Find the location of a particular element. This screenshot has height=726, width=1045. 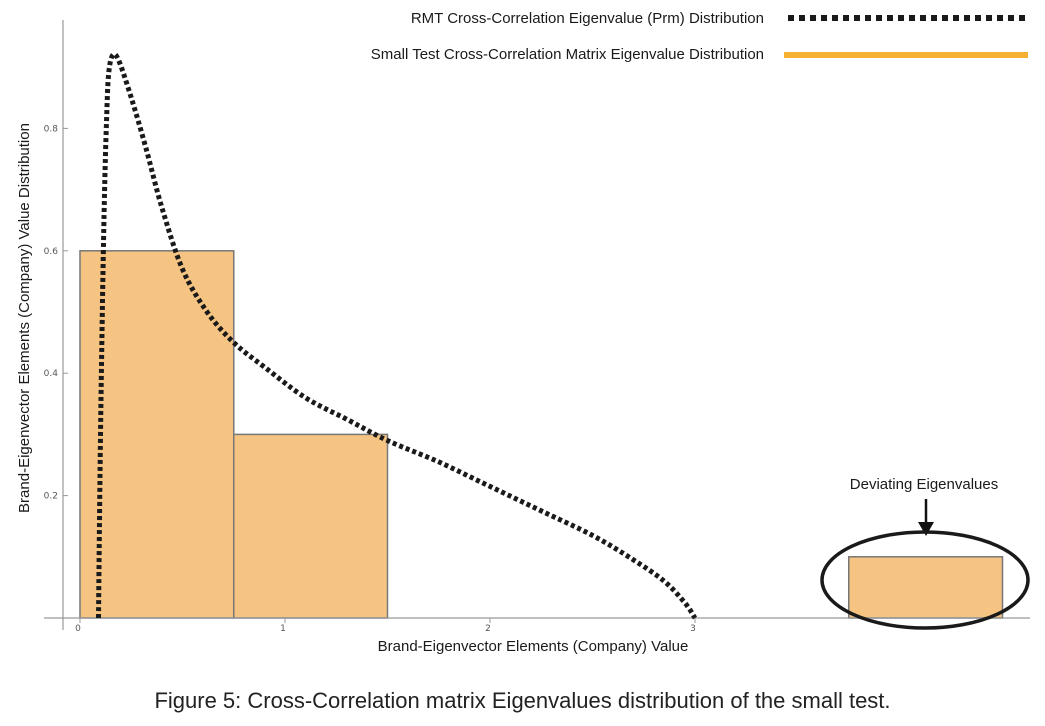

x-tick-label: 3 is located at coordinates (693, 629).